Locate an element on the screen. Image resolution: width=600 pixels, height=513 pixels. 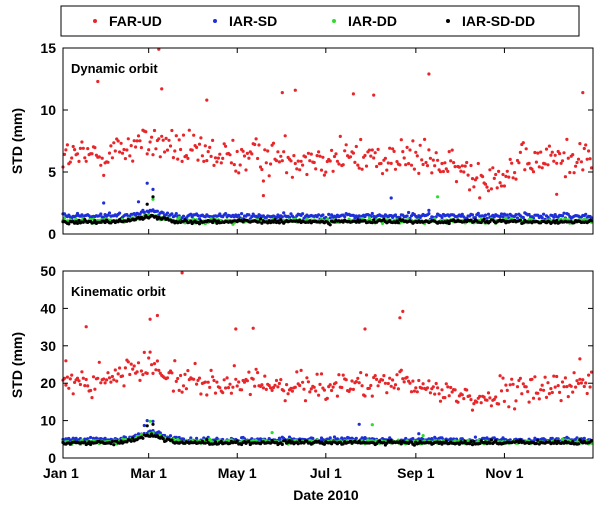
ytick-label-kinematic: 40 is located at coordinates (48, 308).